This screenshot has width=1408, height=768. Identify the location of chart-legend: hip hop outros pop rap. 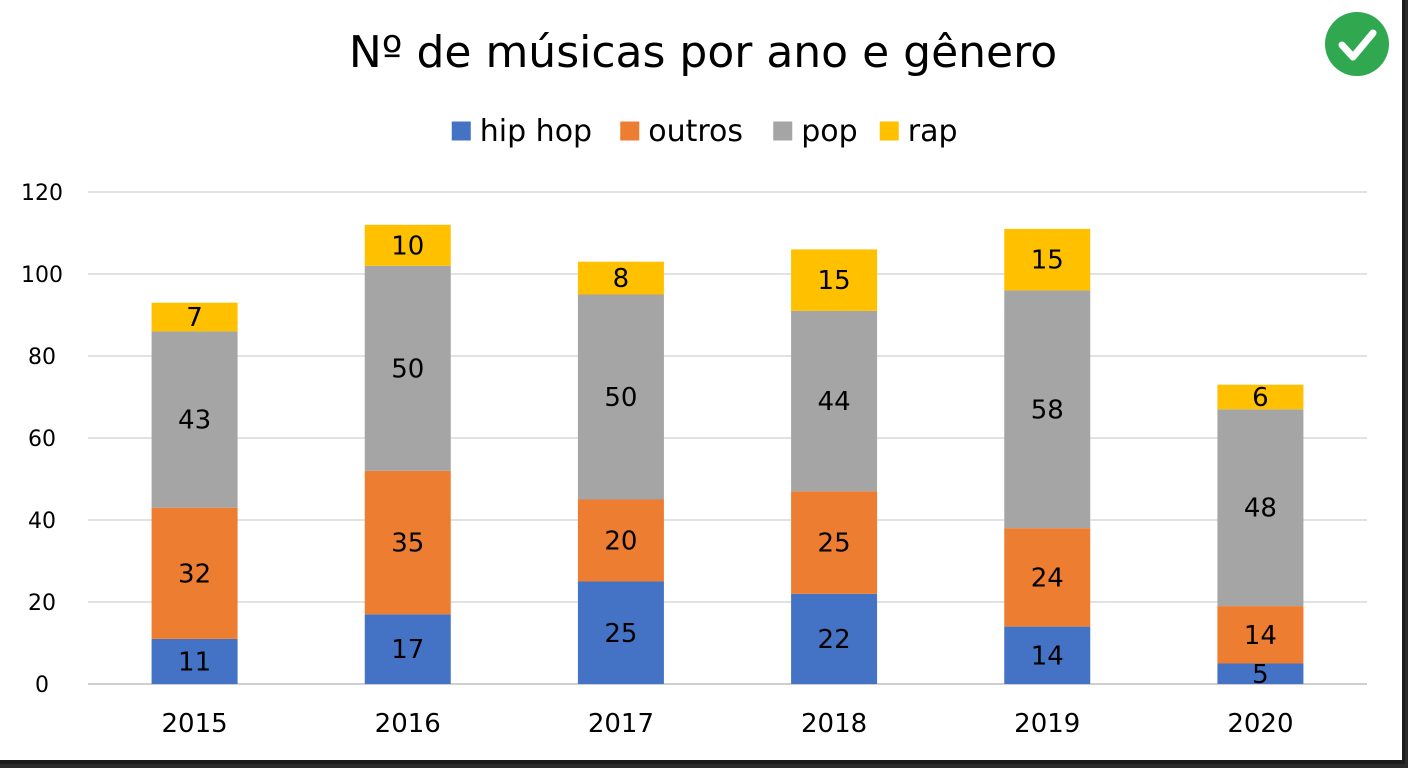
(704, 131).